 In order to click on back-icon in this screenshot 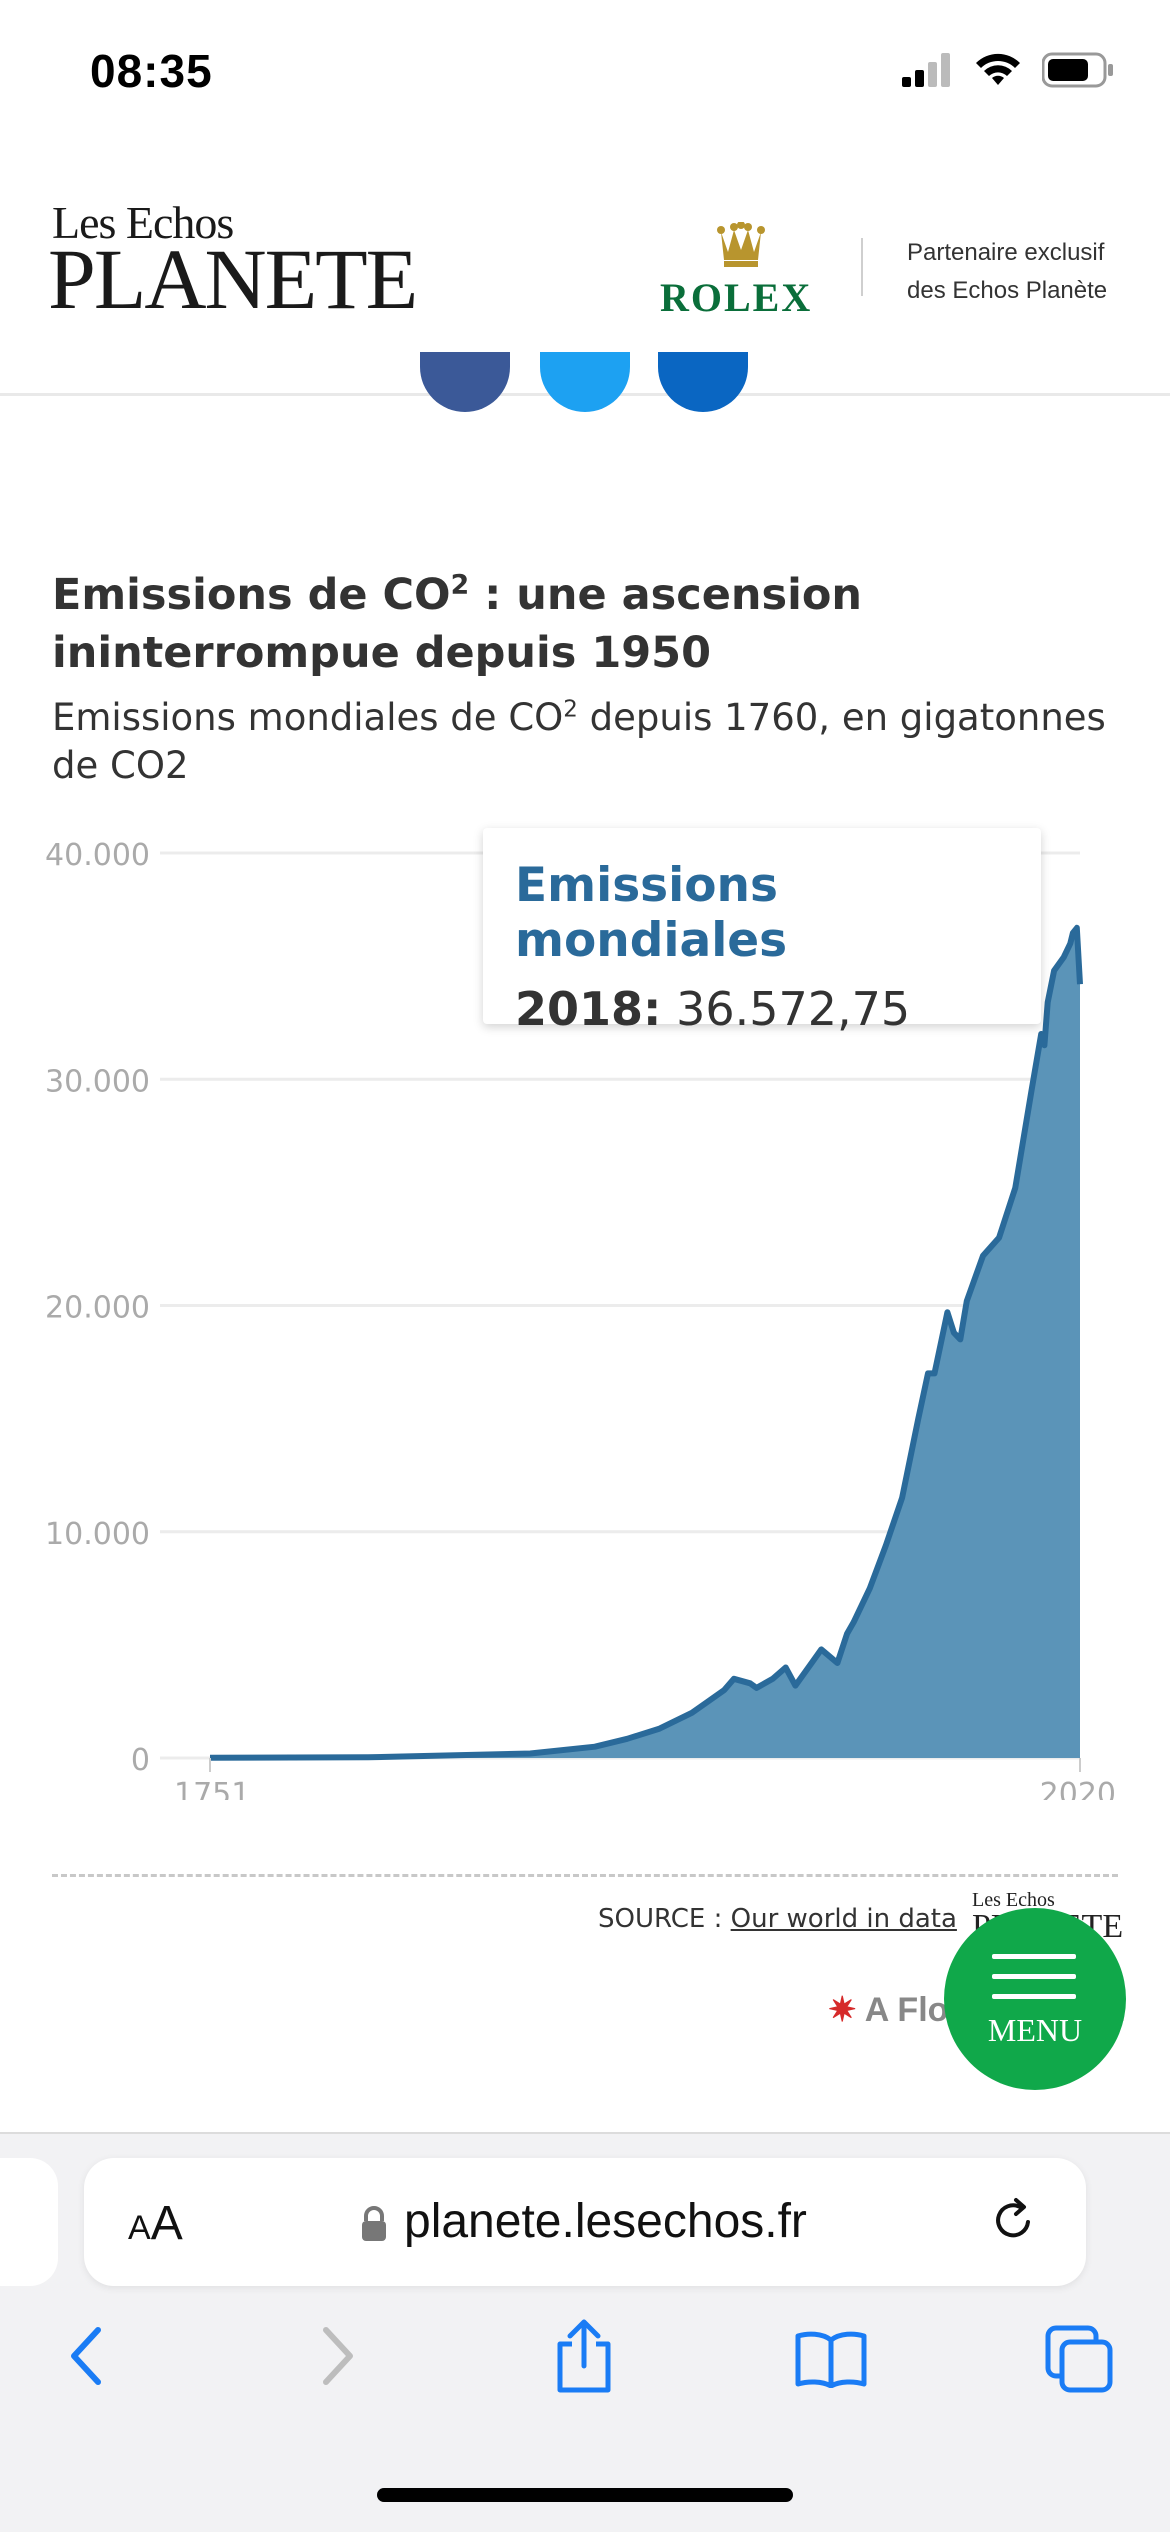, I will do `click(86, 2356)`.